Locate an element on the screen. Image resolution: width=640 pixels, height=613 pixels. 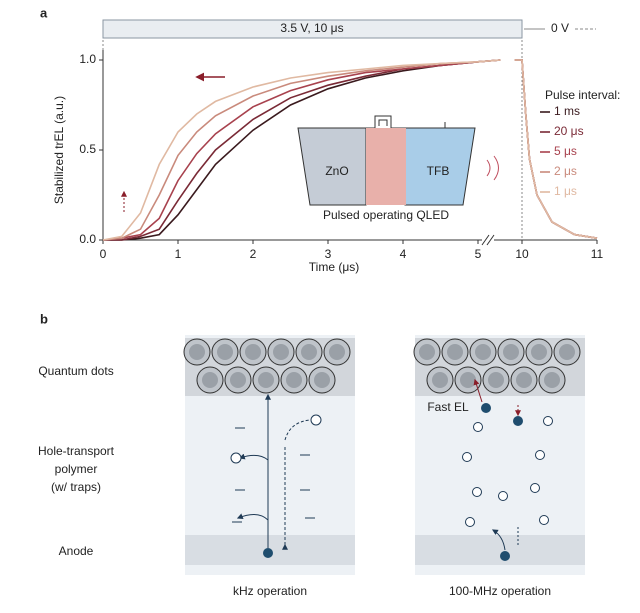
x-axis-label: Time (μs) is located at coordinates (334, 267).